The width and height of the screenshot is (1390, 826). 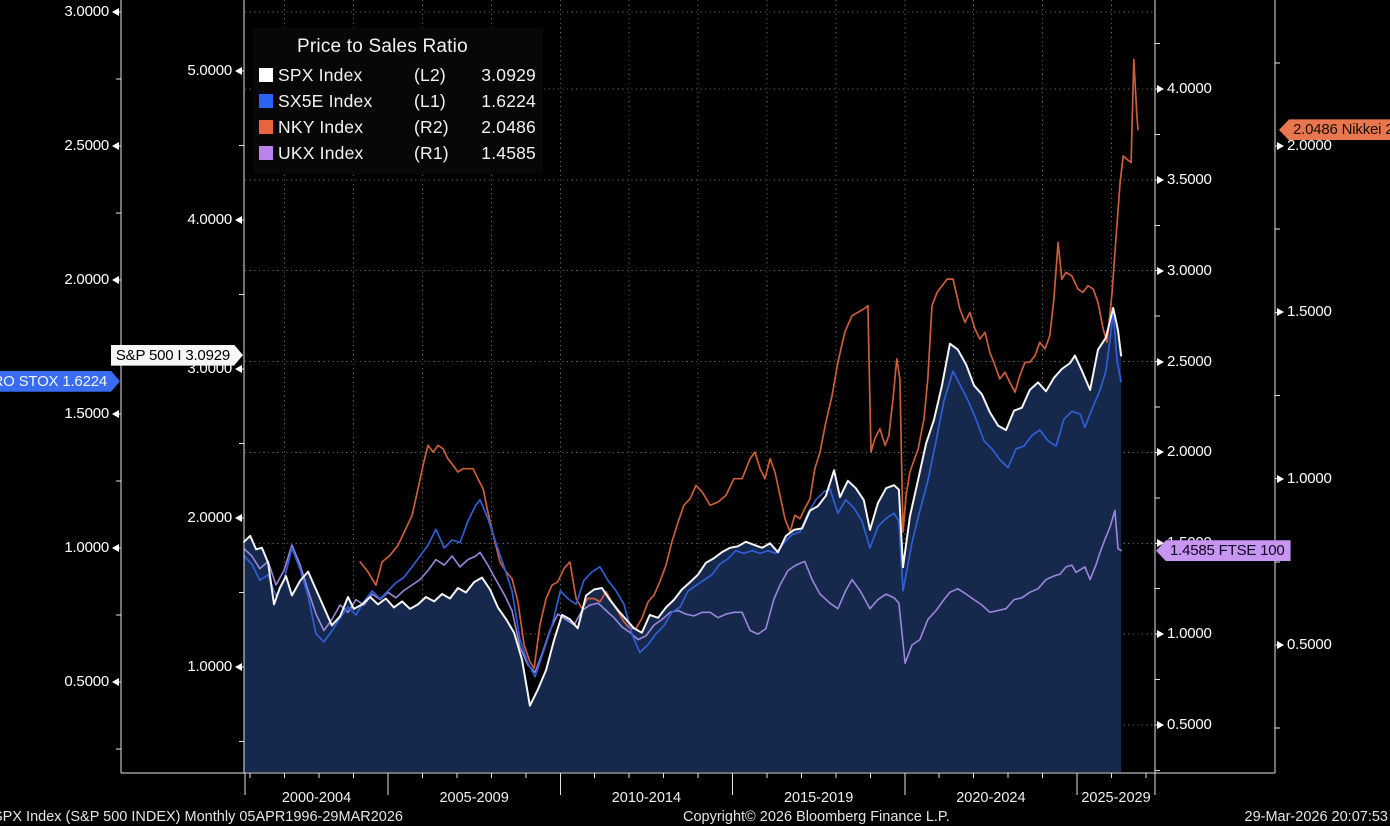 I want to click on y-axis-tick-label-l2: 5.0000, so click(x=214, y=71).